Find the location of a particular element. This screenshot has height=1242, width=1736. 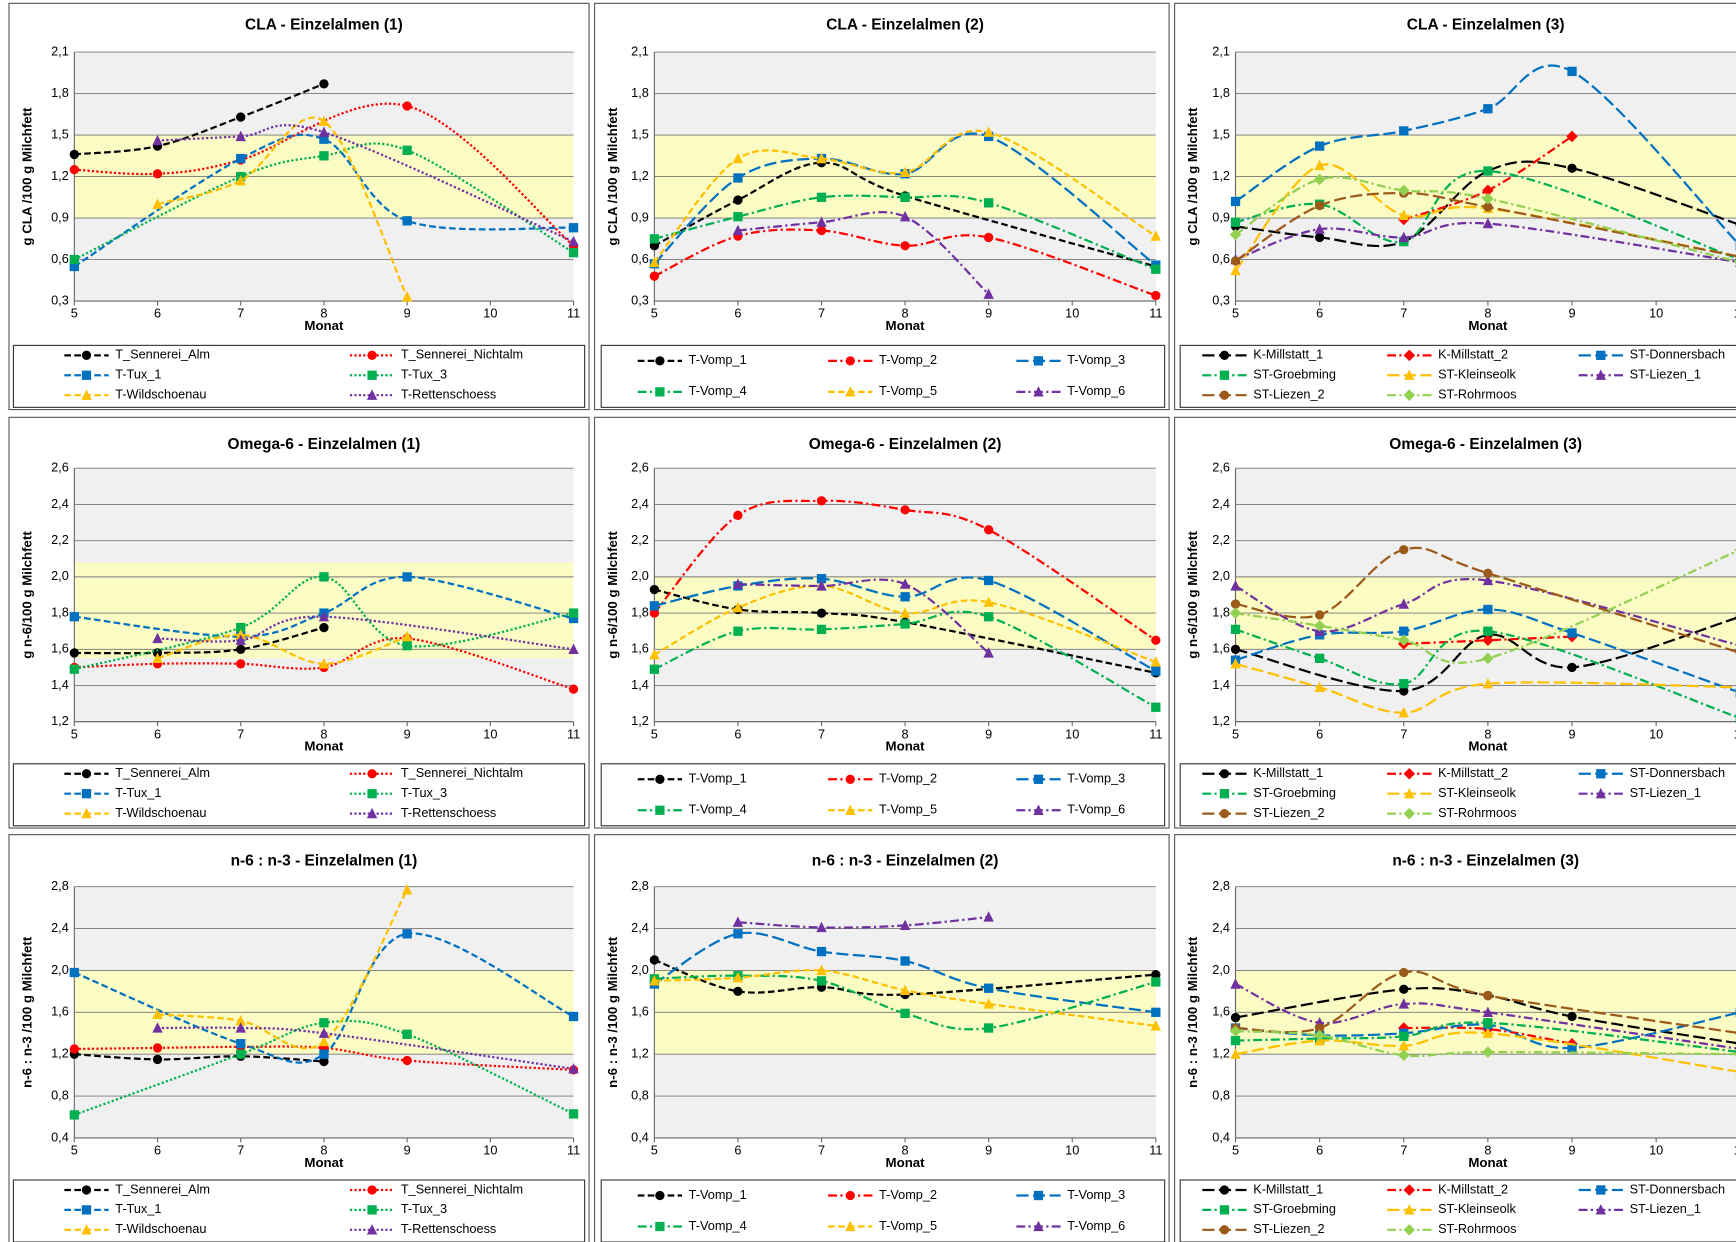

y-tick-label: 0,6 is located at coordinates (640, 258).